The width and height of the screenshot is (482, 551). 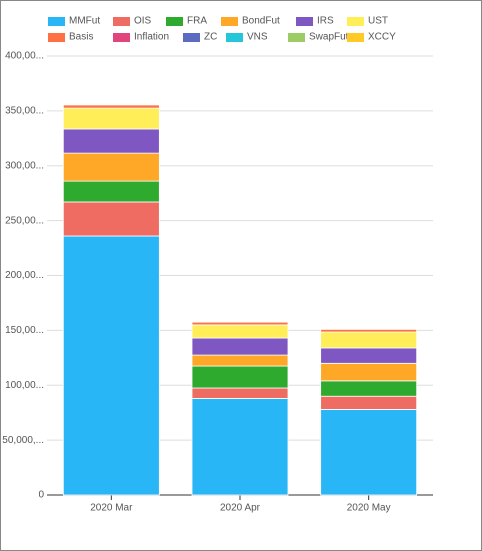 What do you see at coordinates (378, 21) in the screenshot?
I see `legend-label: UST` at bounding box center [378, 21].